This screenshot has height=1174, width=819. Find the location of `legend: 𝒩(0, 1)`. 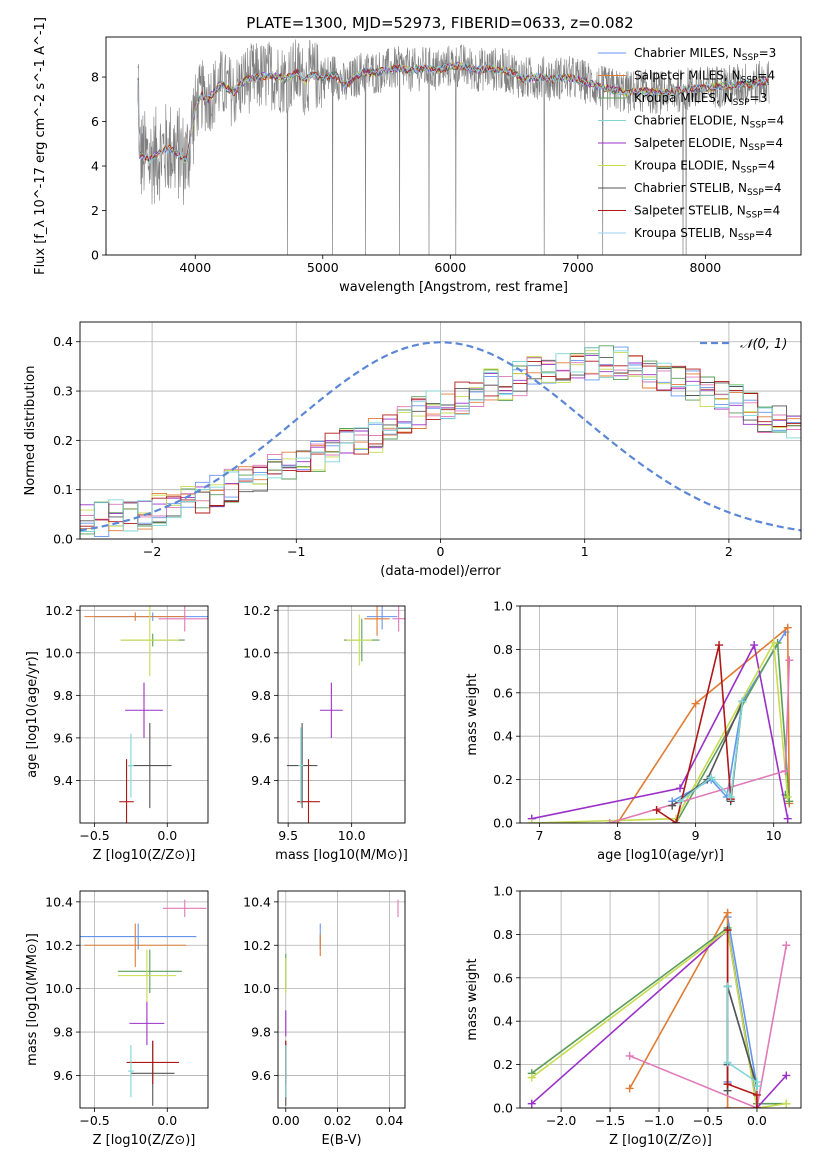

legend: 𝒩(0, 1) is located at coordinates (743, 344).